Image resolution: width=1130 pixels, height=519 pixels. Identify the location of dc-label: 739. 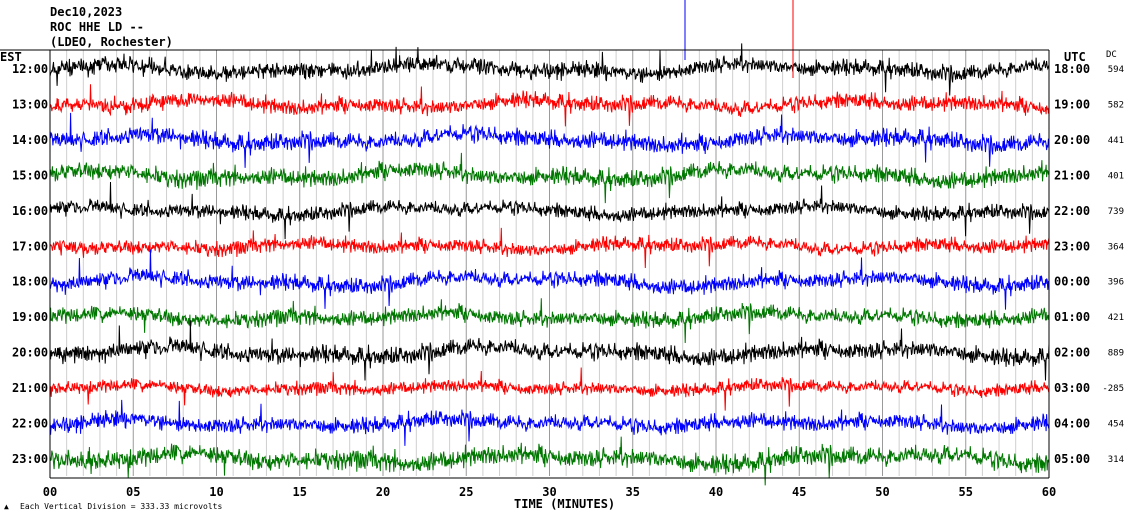
(1116, 212).